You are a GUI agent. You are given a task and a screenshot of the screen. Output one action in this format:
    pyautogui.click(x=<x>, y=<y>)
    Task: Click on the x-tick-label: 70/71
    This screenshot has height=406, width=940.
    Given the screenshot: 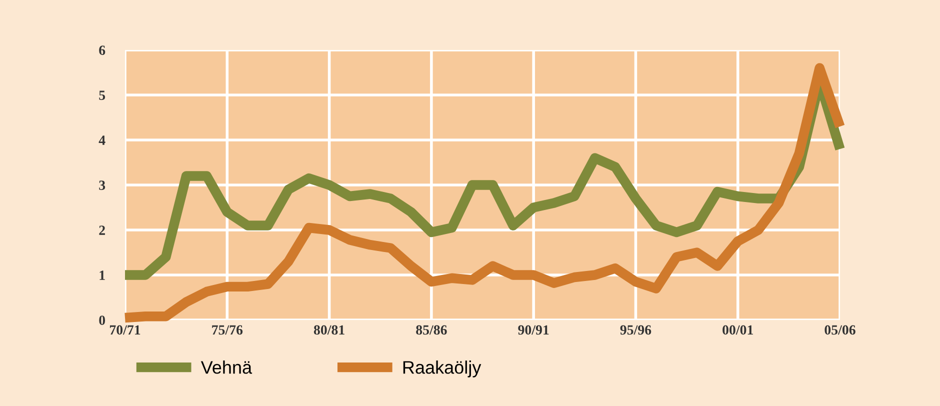 What is the action you would take?
    pyautogui.click(x=125, y=330)
    